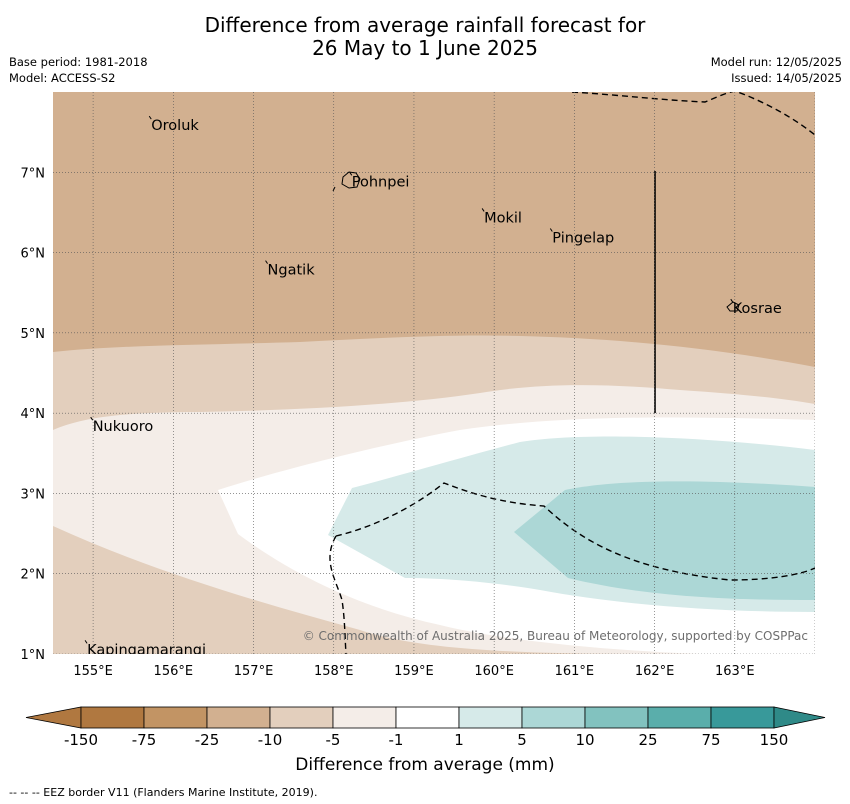  I want to click on colorbar-tick-label: 75, so click(710, 740).